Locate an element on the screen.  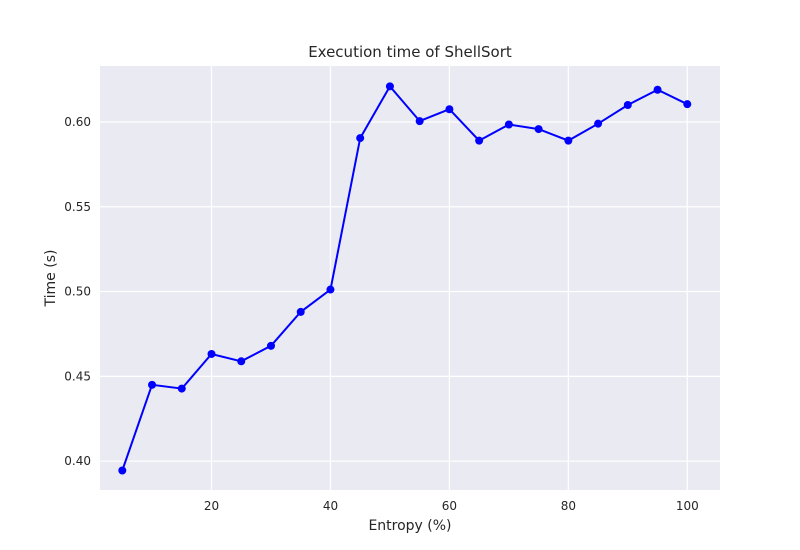
x-tick-label: 40 is located at coordinates (330, 506).